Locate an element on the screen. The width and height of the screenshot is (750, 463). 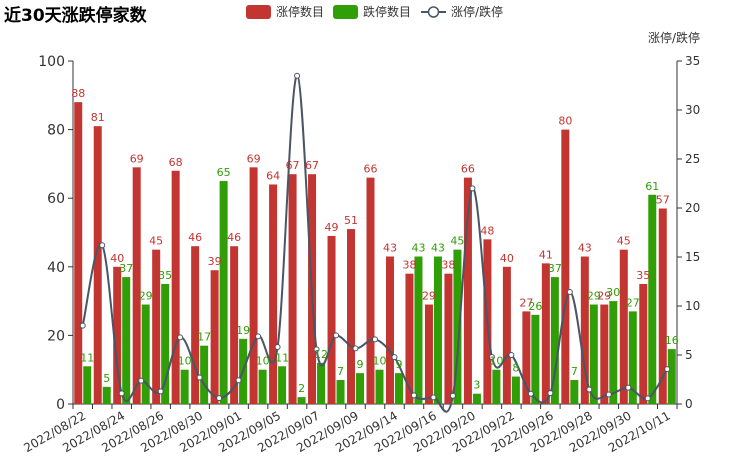
data-label-down: 29 is located at coordinates (146, 296).